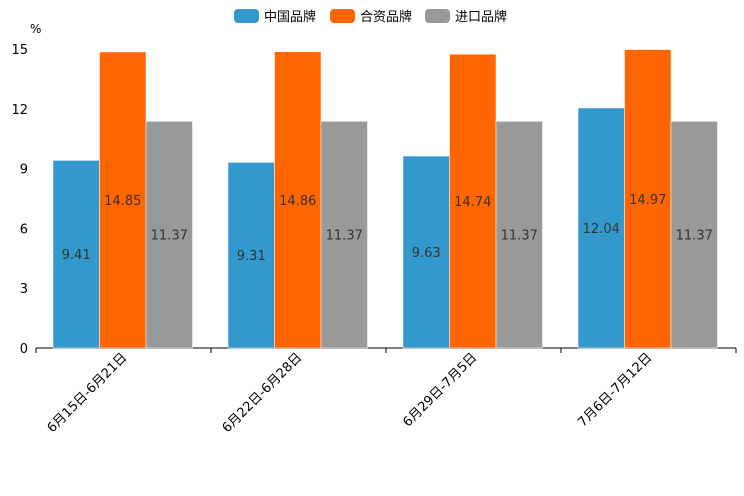 This screenshot has height=496, width=744. I want to click on data-label-1-4: 12.04, so click(601, 229).